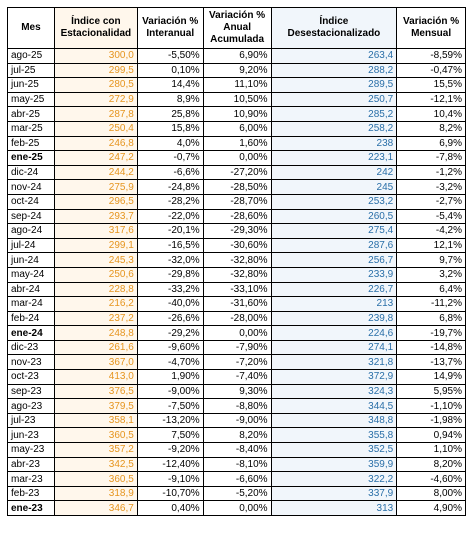  I want to click on table-row: ene-24 248,8 -29,2% 0,00% 224,6 -19,7%, so click(236, 333).